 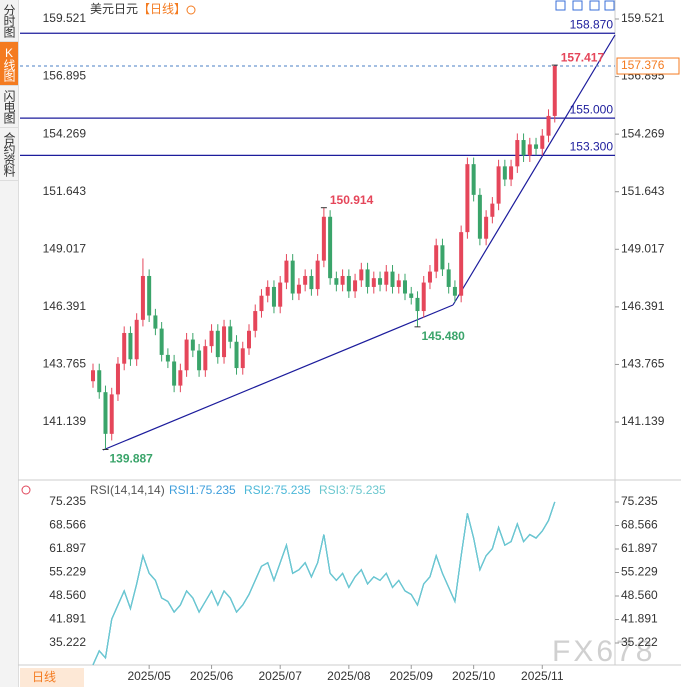 I want to click on settings-icon, so click(x=26, y=490).